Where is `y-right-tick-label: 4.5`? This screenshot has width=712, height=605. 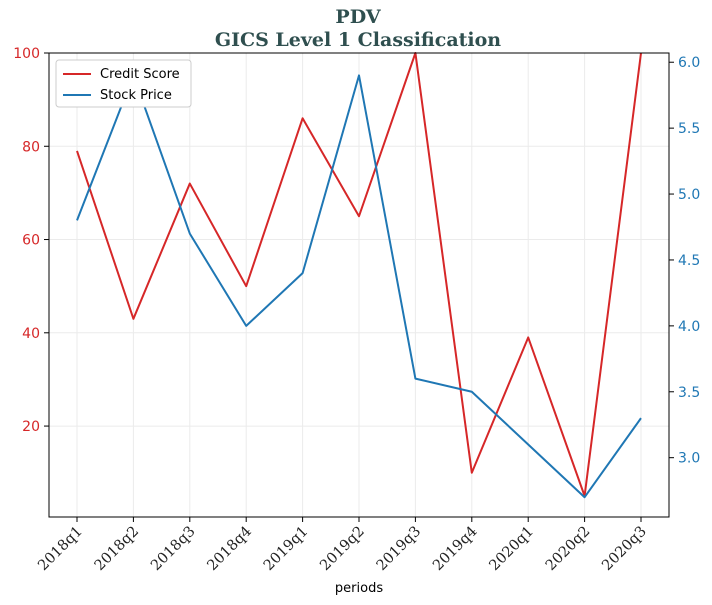 y-right-tick-label: 4.5 is located at coordinates (689, 261).